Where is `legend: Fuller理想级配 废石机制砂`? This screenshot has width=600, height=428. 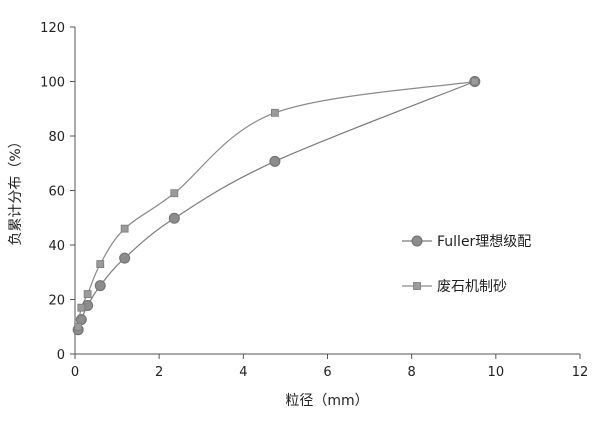
legend: Fuller理想级配 废石机制砂 is located at coordinates (466, 264).